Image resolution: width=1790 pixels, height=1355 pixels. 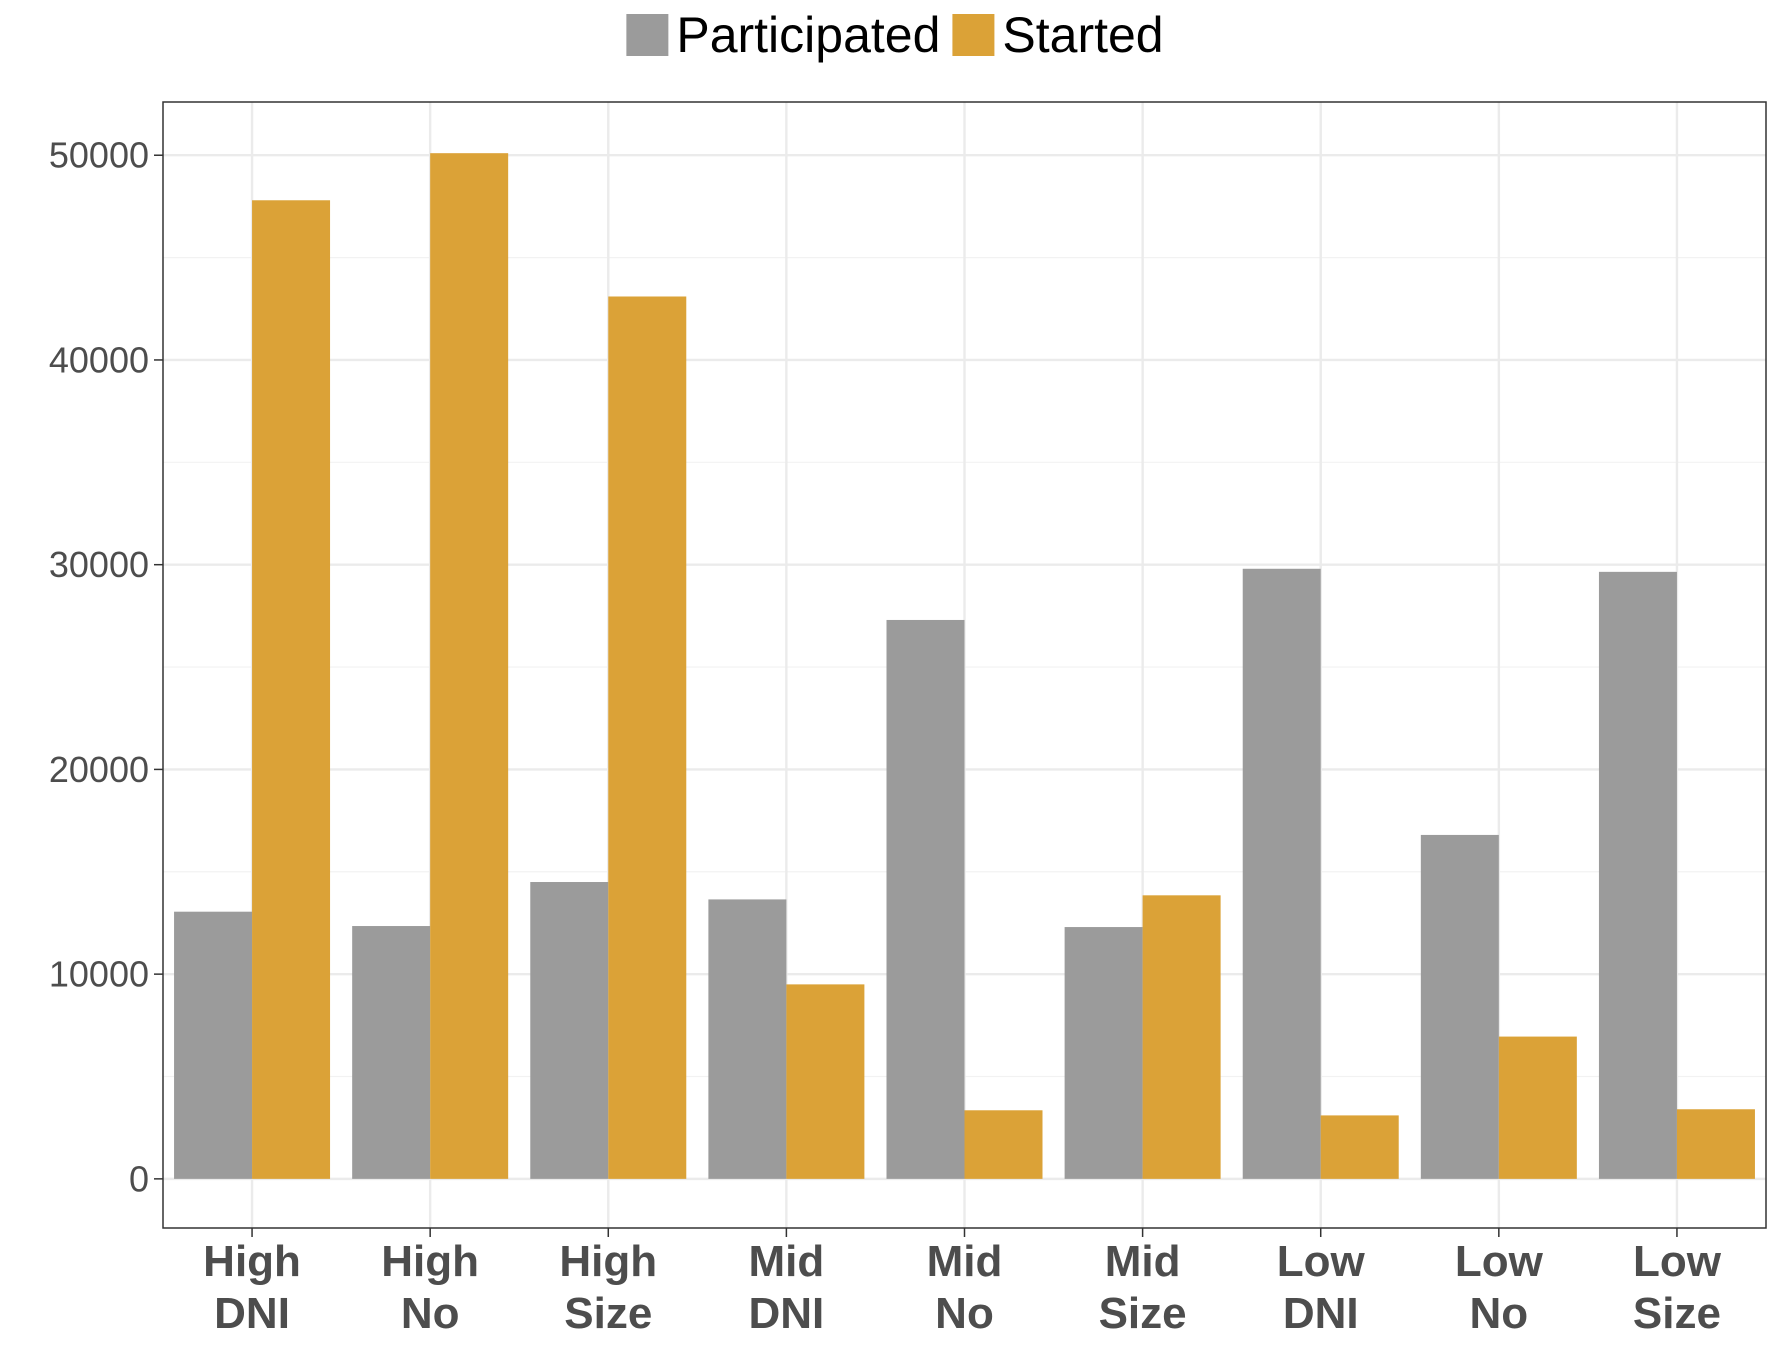 What do you see at coordinates (99, 564) in the screenshot?
I see `y-tick-label: 30000` at bounding box center [99, 564].